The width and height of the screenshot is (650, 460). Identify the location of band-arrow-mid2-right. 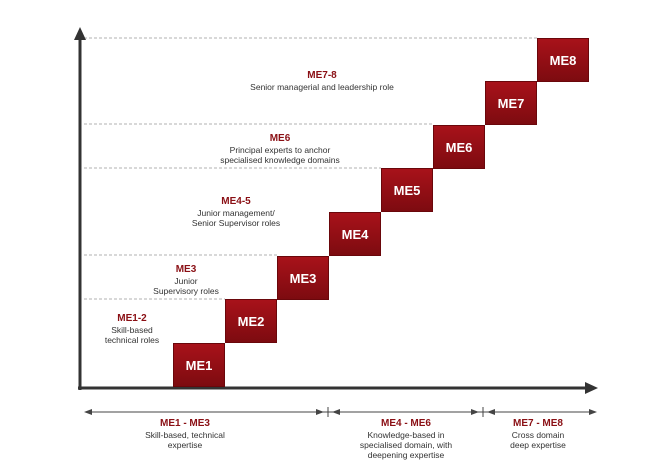
(491, 412).